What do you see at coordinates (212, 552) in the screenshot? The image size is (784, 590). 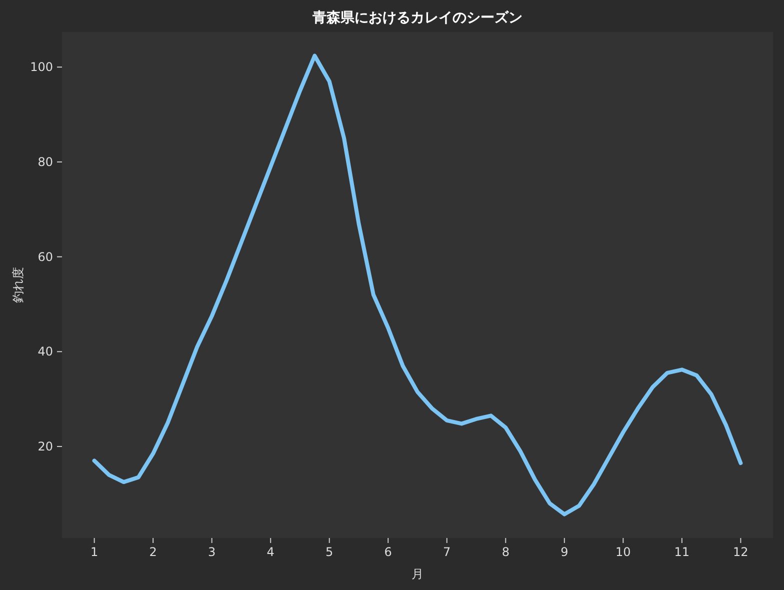 I see `x-tick-label: 3` at bounding box center [212, 552].